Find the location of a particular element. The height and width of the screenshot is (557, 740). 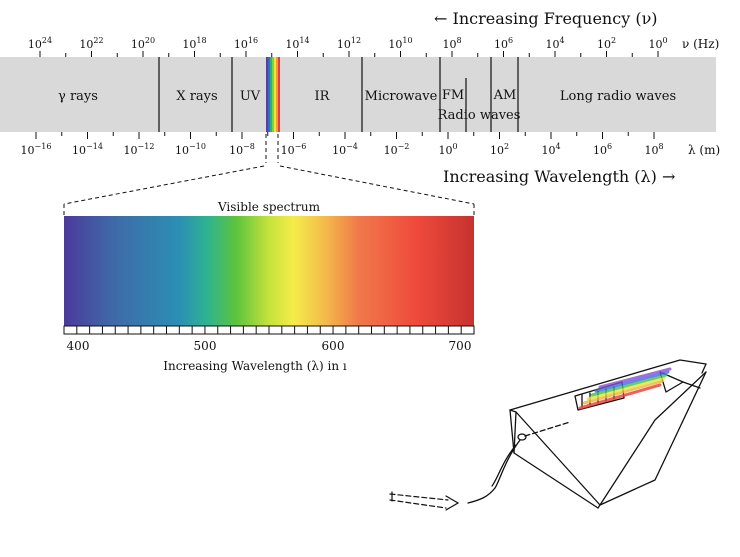

wavelength-tick-11-exponent: 6 is located at coordinates (609, 146).